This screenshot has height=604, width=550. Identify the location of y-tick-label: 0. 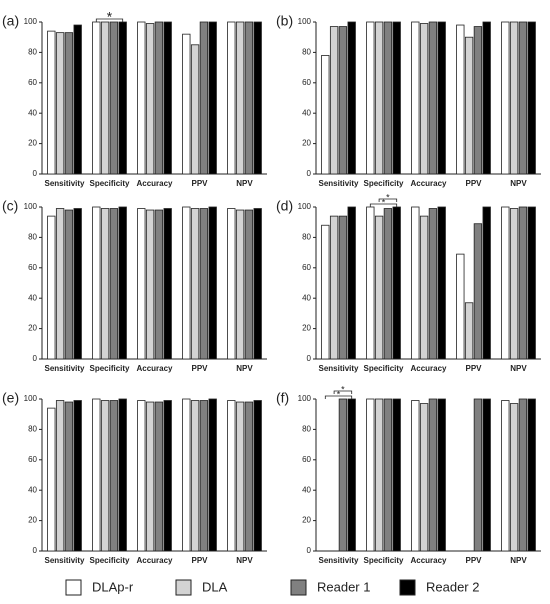
(35, 358).